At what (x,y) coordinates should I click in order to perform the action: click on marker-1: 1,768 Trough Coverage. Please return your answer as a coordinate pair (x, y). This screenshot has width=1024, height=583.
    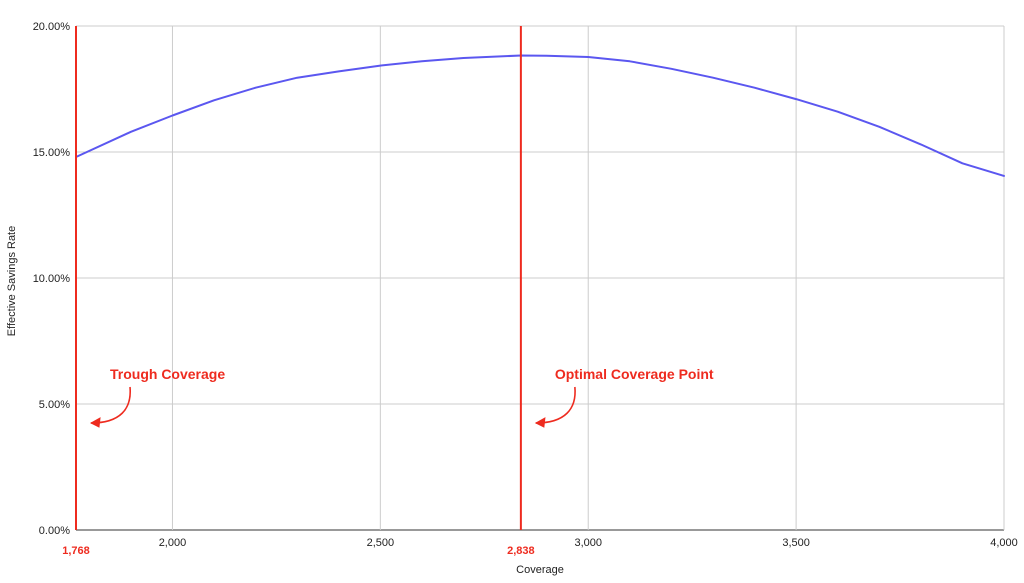
    Looking at the image, I should click on (143, 291).